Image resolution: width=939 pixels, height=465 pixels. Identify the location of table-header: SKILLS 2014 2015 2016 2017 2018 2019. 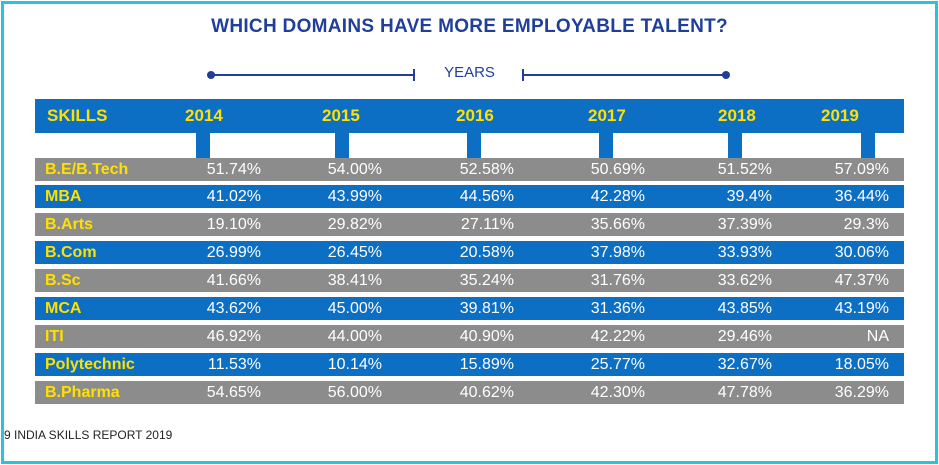
(469, 116).